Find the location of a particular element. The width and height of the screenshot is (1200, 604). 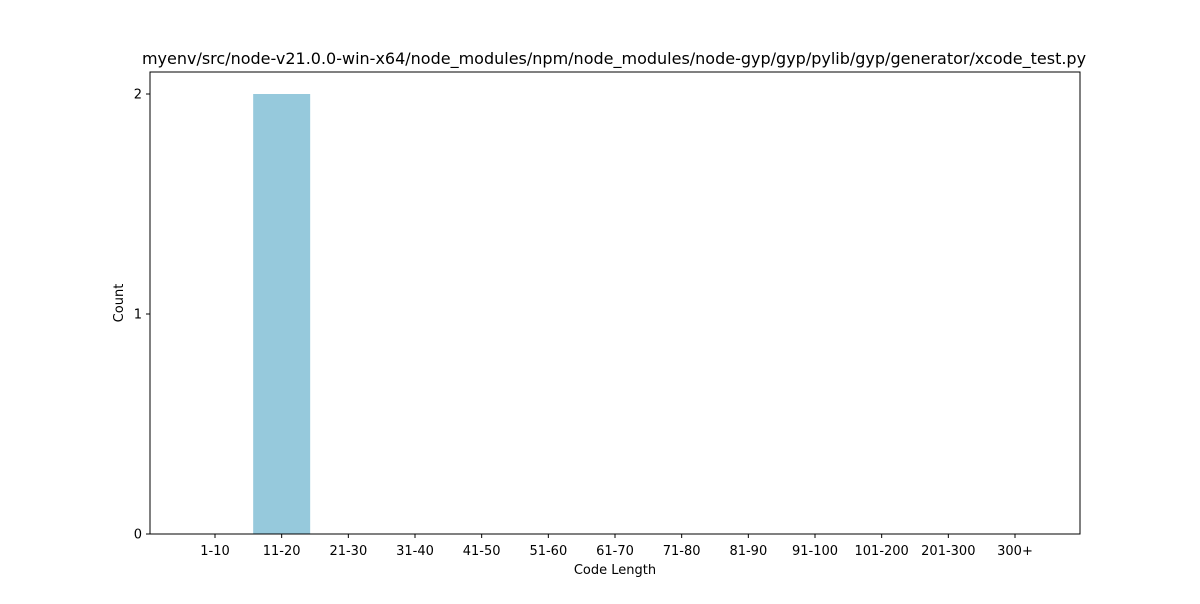

x-tick-label: 1-10 is located at coordinates (215, 551).